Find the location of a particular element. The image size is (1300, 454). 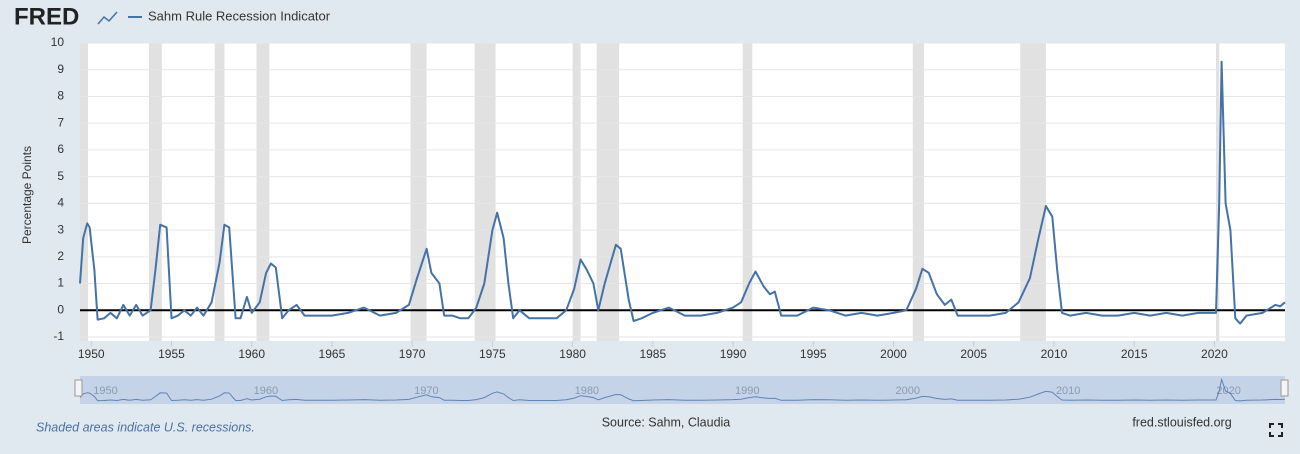

footer-note: Shaded areas indicate U.S. recessions. is located at coordinates (145, 427).